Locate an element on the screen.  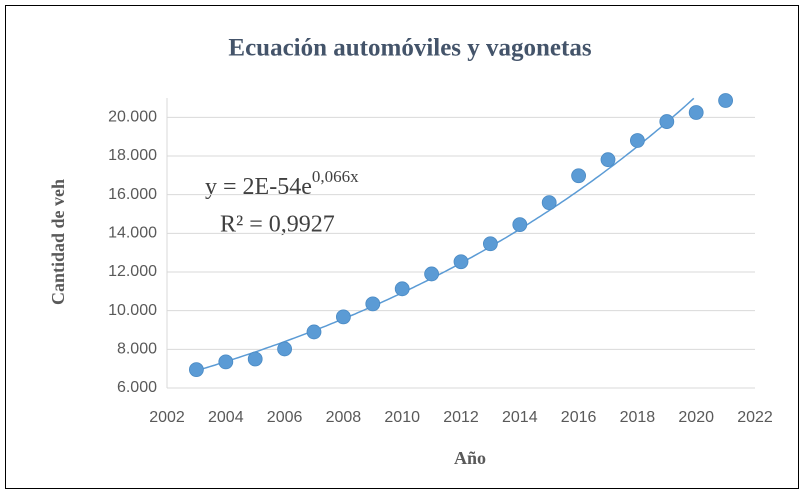
equation-exponent: 0,066x is located at coordinates (335, 176).